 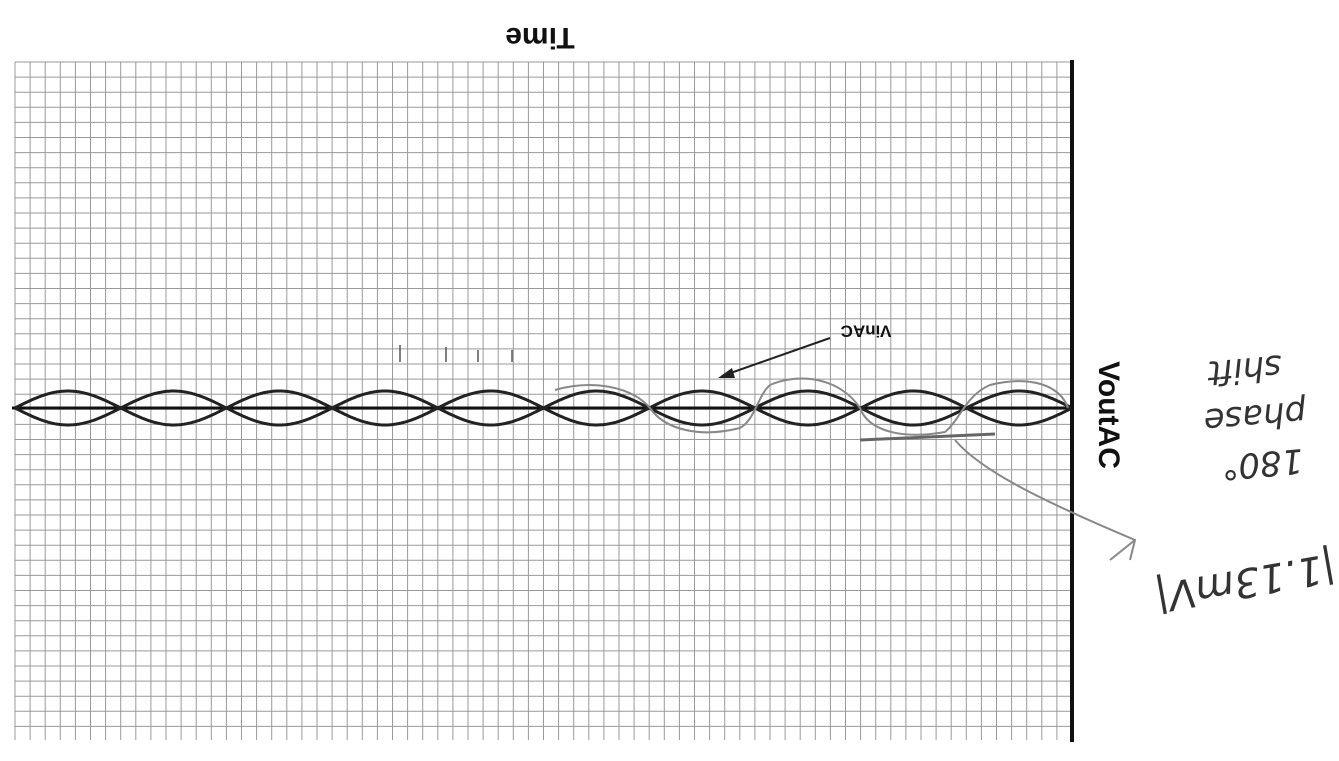 I want to click on tick-scribbles, so click(x=456, y=353).